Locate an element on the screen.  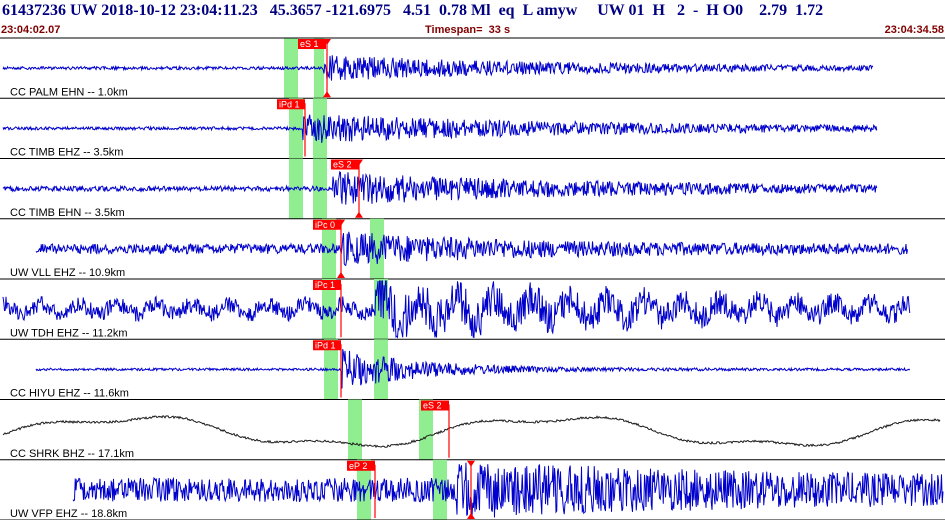
start-time-label: 23:04:02.07 is located at coordinates (31, 30).